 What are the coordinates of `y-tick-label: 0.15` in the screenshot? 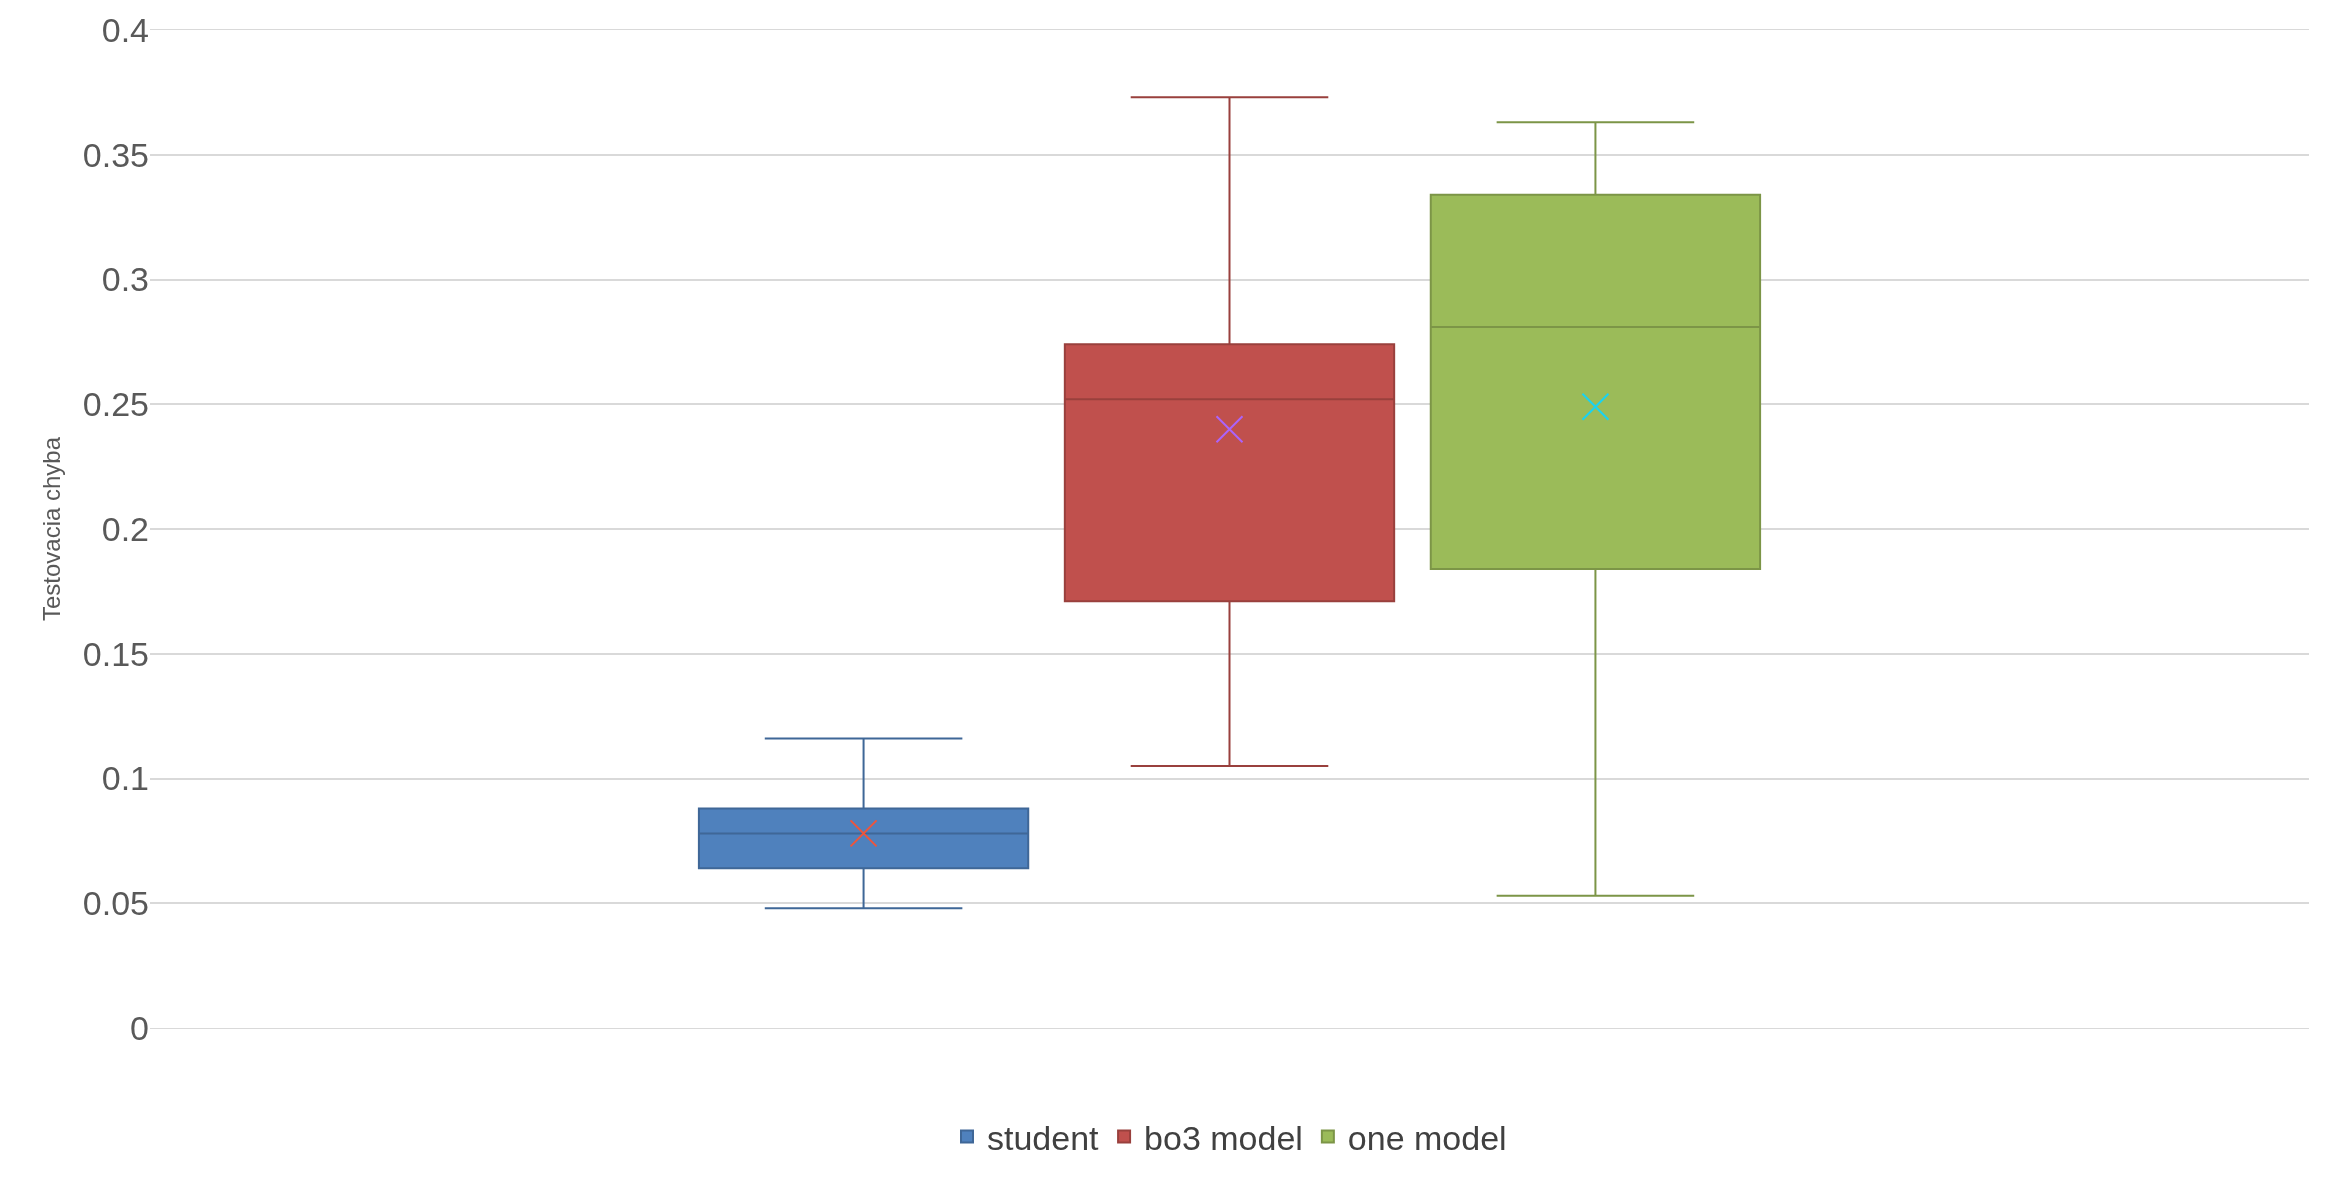 It's located at (115, 653).